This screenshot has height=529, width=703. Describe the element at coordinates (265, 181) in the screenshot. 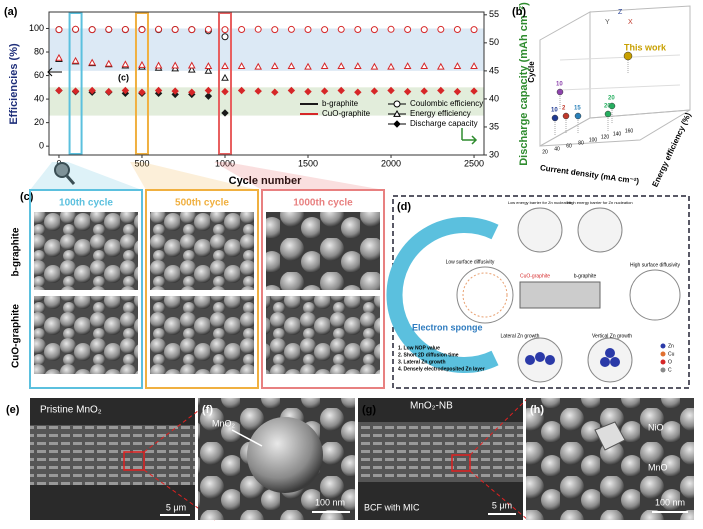

I see `x-axis-title: Cycle number` at that location.